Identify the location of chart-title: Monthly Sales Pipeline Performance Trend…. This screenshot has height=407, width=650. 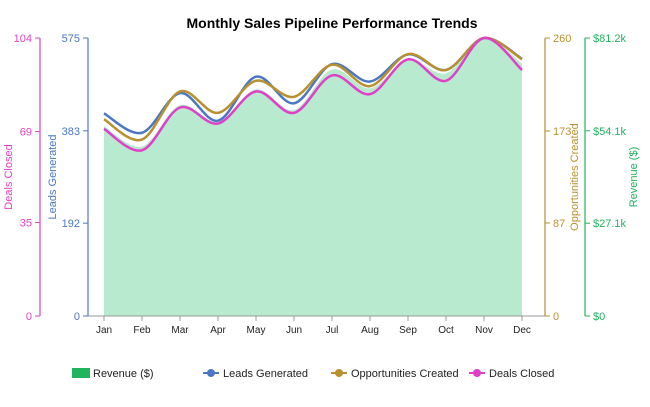
(332, 23).